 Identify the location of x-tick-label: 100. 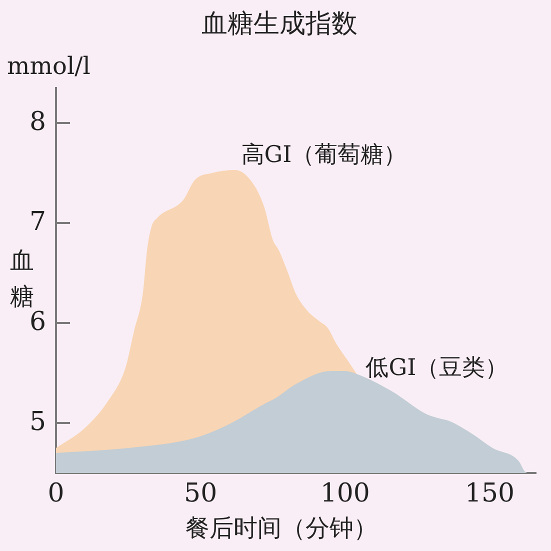
(345, 493).